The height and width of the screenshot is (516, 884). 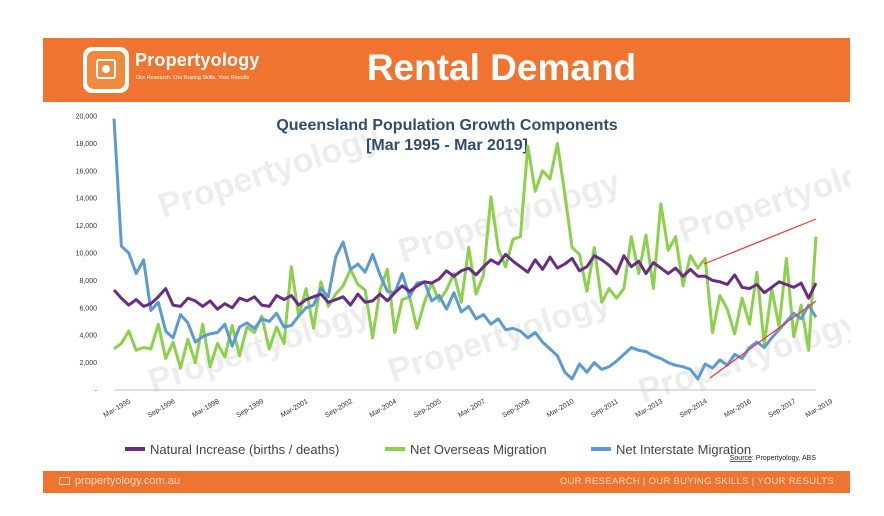 What do you see at coordinates (162, 408) in the screenshot?
I see `x-tick-label: Sep-1996` at bounding box center [162, 408].